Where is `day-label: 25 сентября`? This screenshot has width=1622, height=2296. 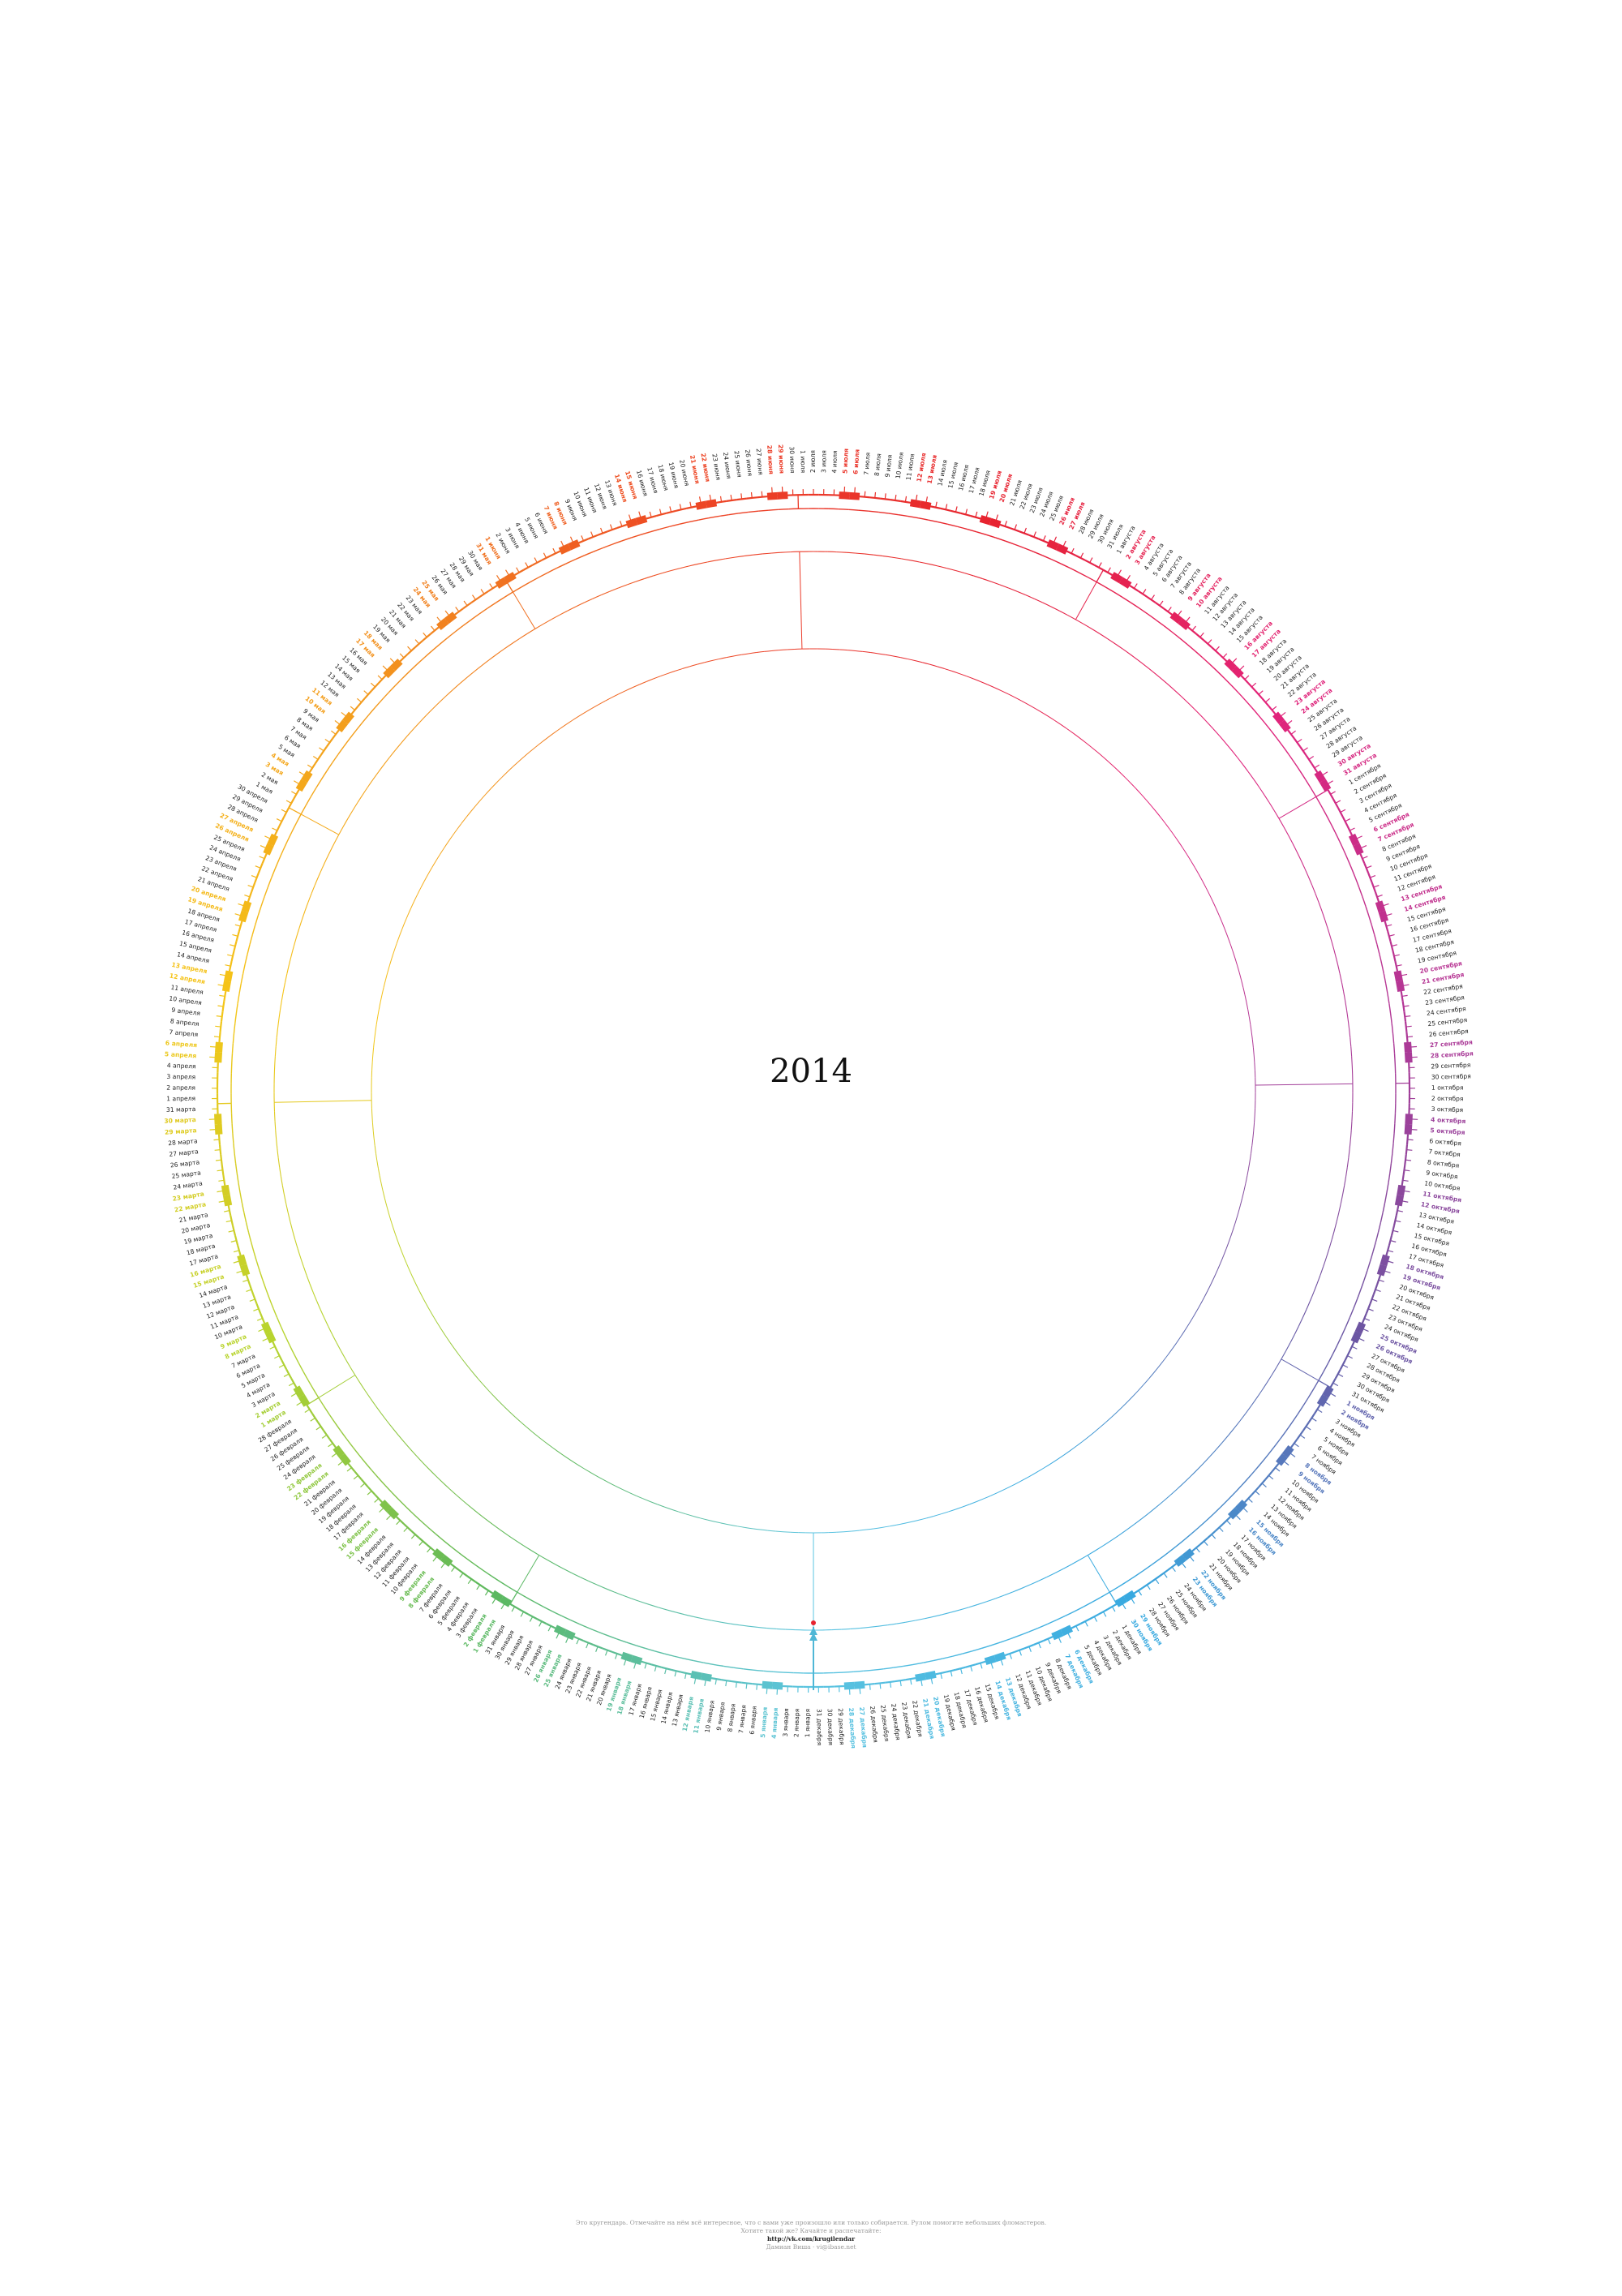 day-label: 25 сентября is located at coordinates (1448, 1022).